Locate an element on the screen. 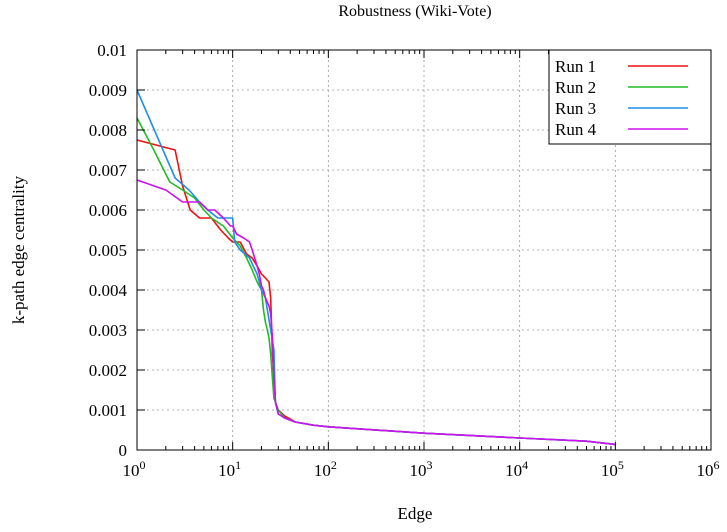  y-tick-label: 0.001 is located at coordinates (108, 410).